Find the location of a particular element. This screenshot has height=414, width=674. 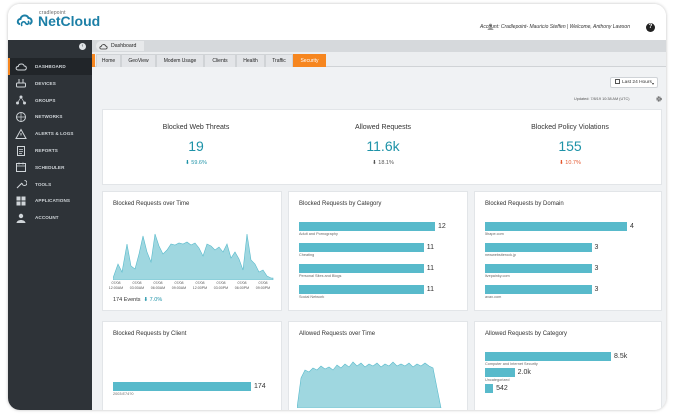

alert-icon is located at coordinates (21, 133).